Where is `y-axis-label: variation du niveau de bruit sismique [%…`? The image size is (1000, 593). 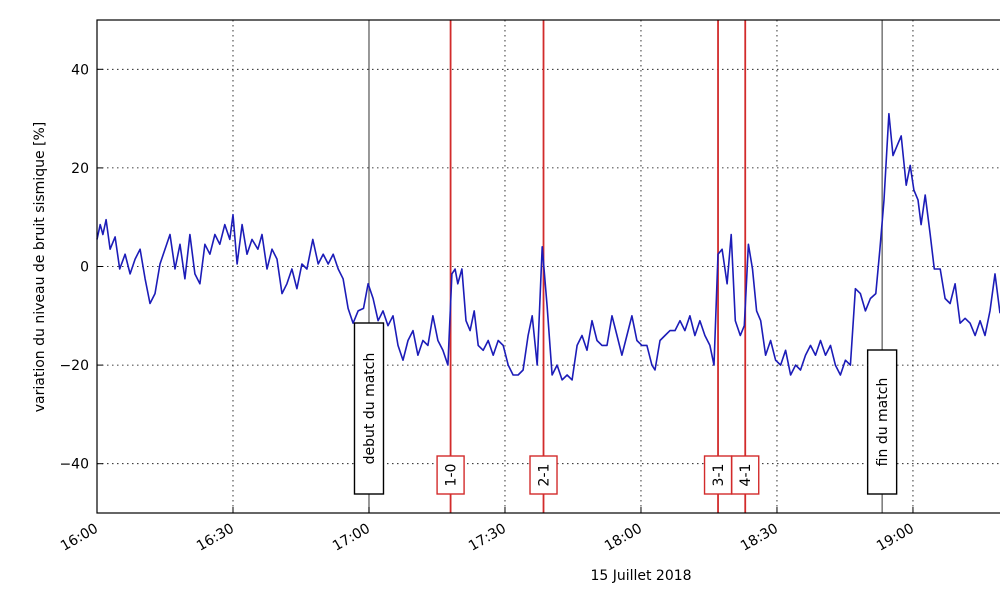
y-axis-label: variation du niveau de bruit sismique [%… is located at coordinates (40, 267).